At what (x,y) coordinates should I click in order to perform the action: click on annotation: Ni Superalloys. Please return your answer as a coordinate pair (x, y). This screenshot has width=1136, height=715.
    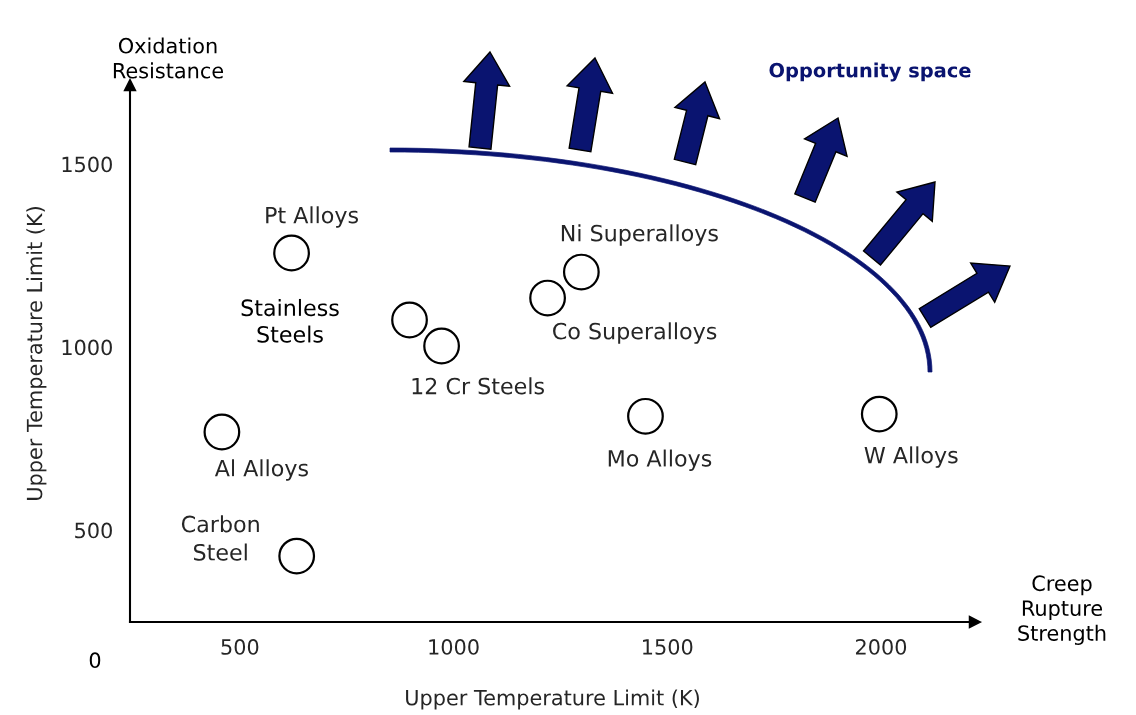
    Looking at the image, I should click on (639, 235).